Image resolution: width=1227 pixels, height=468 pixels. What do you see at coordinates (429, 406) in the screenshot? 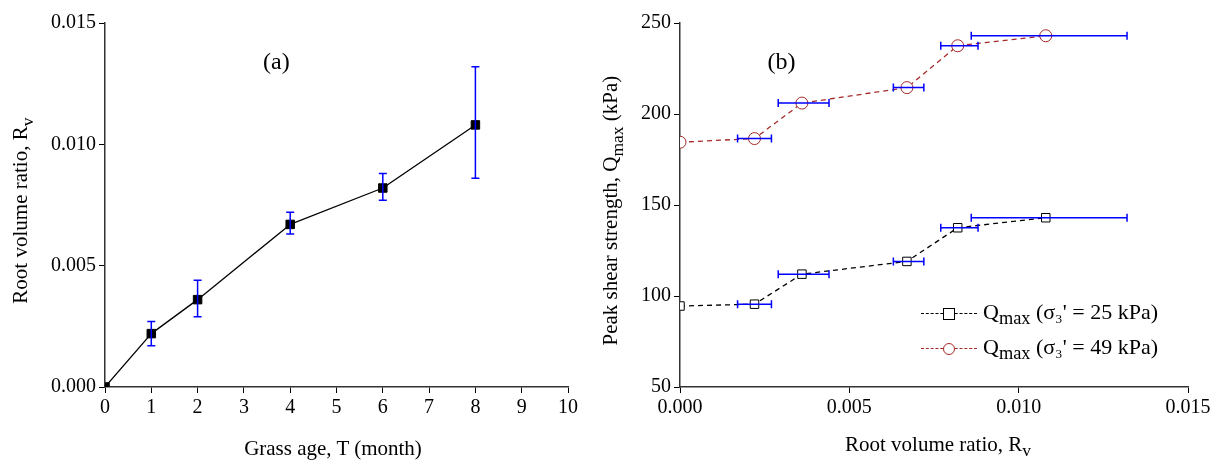
I see `x-tick-label: 7` at bounding box center [429, 406].